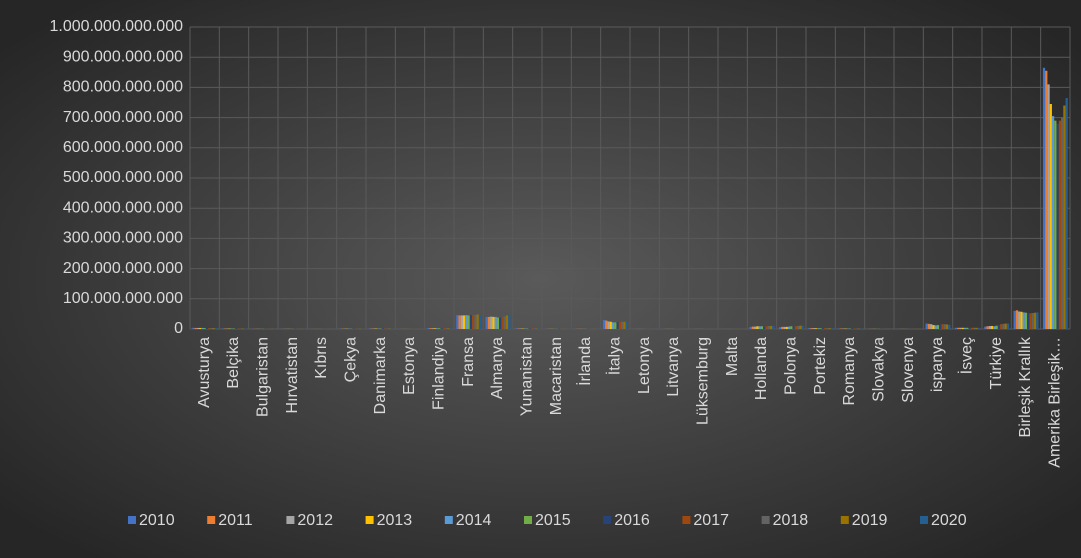 The image size is (1081, 558). I want to click on x-tick-label: Finlandiya, so click(439, 373).